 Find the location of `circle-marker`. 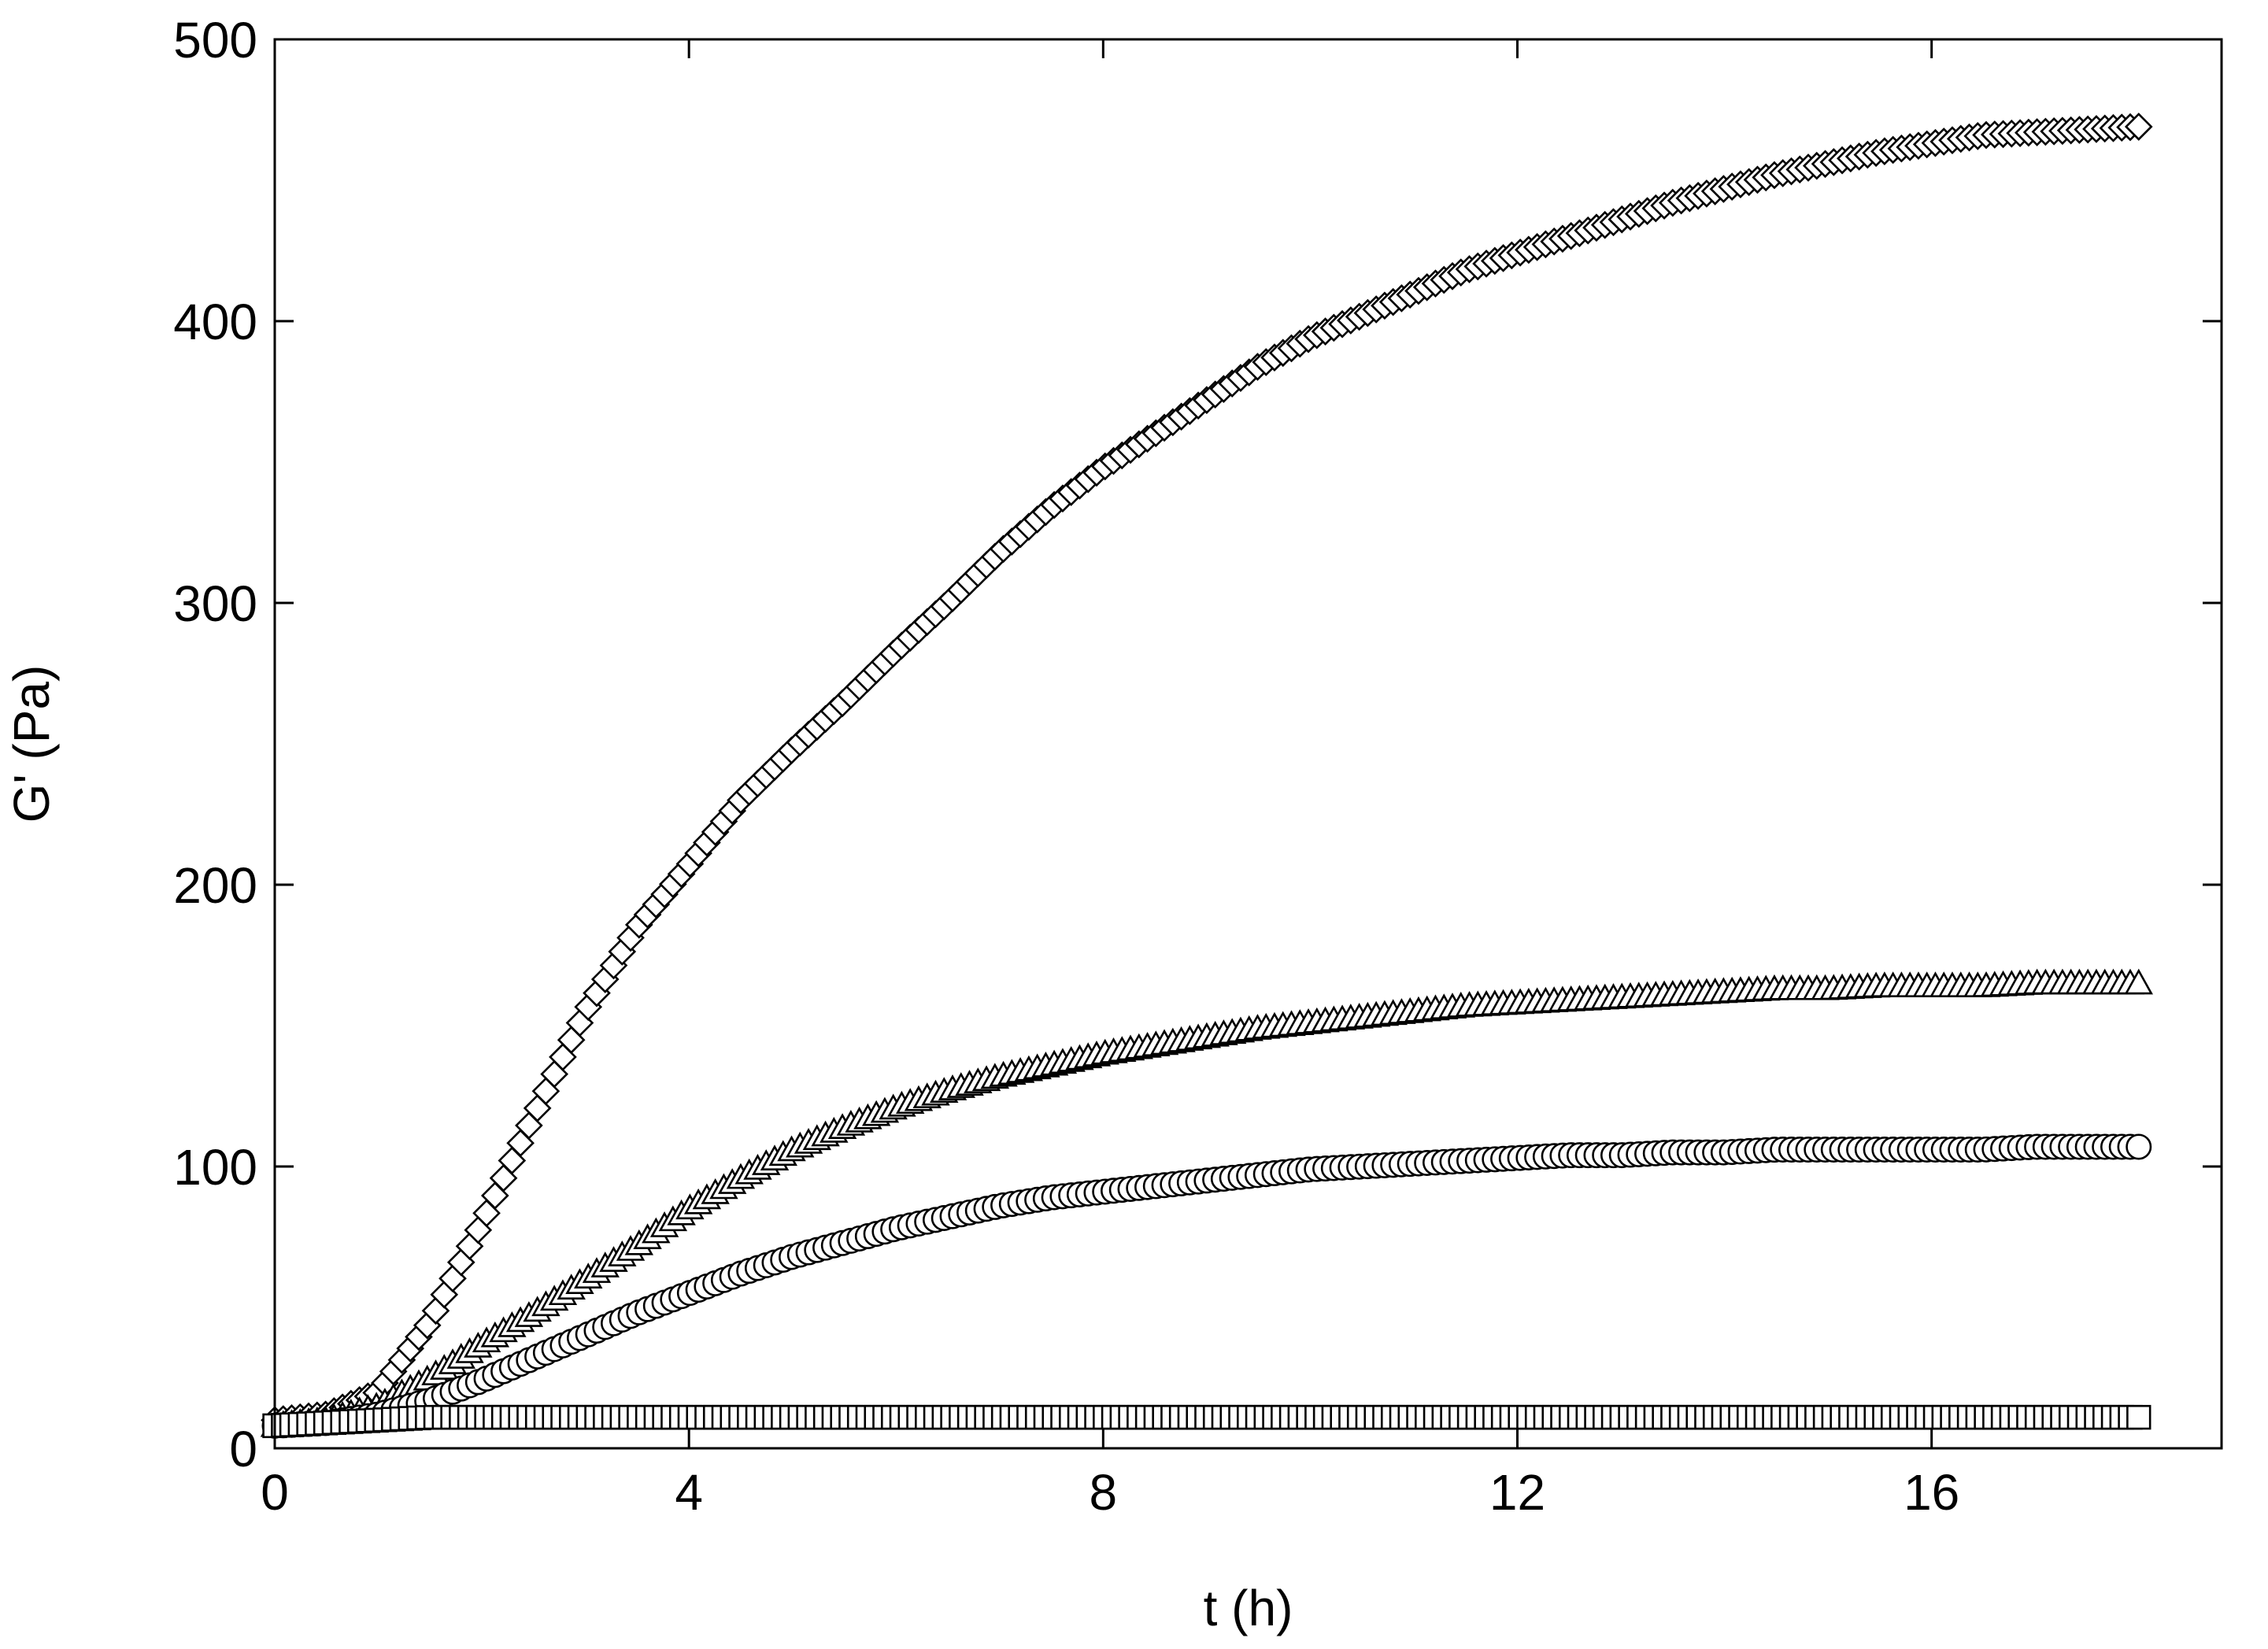

circle-marker is located at coordinates (2139, 1146).